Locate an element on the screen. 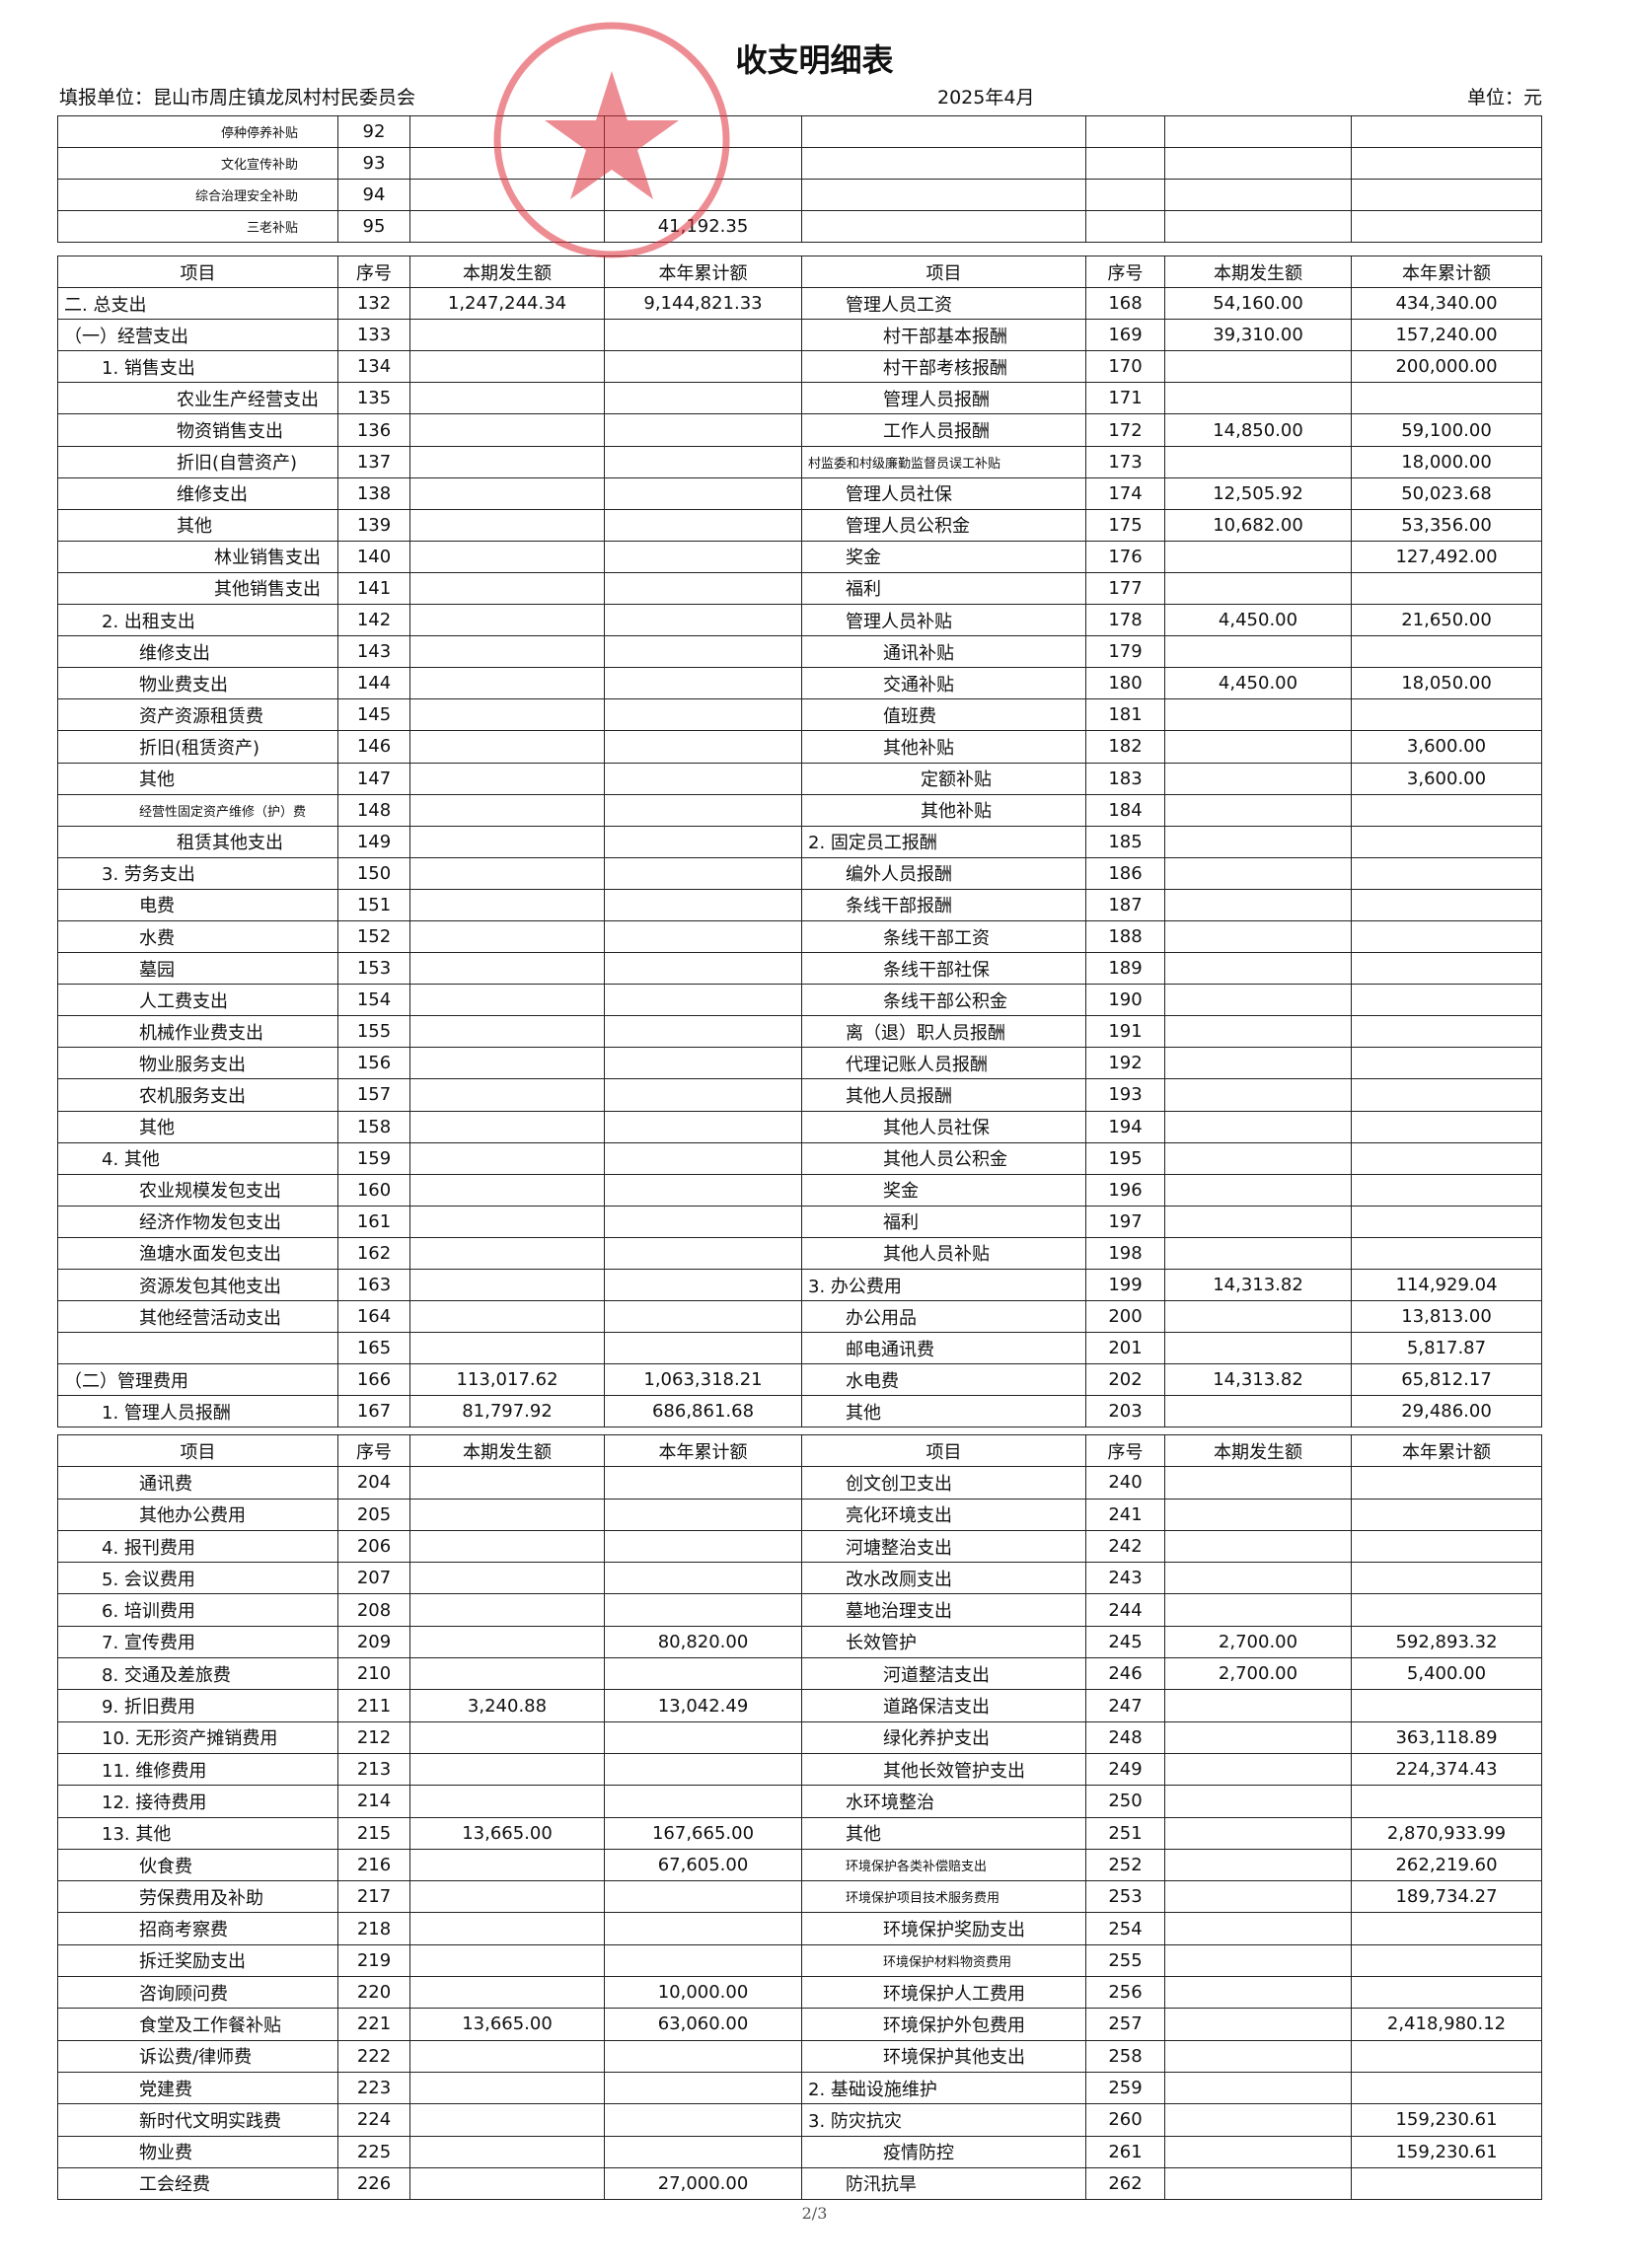  amount: 113,017.62 is located at coordinates (507, 1380).